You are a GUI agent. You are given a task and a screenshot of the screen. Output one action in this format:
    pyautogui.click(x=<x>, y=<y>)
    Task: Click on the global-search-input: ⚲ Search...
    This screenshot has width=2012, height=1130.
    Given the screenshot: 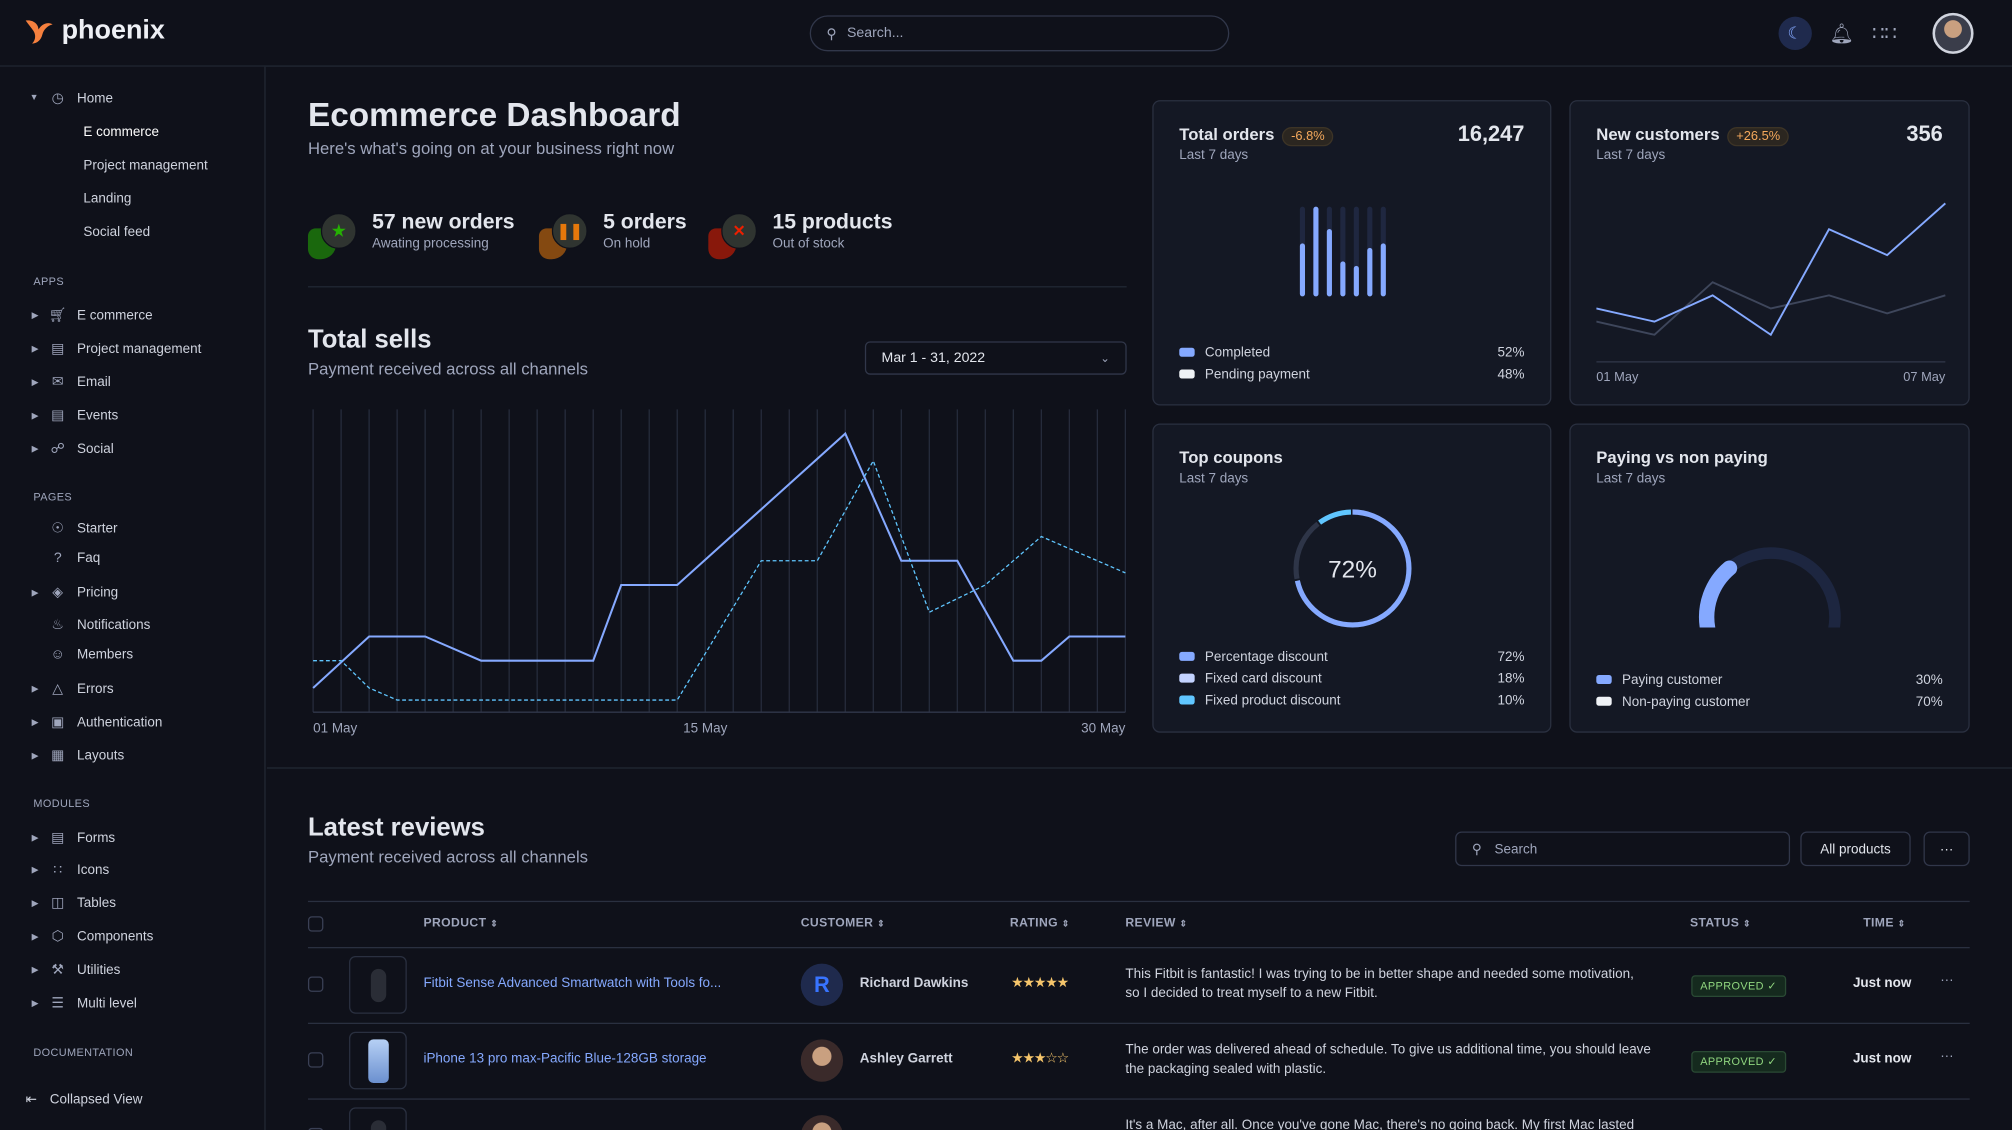 What is the action you would take?
    pyautogui.click(x=1019, y=33)
    